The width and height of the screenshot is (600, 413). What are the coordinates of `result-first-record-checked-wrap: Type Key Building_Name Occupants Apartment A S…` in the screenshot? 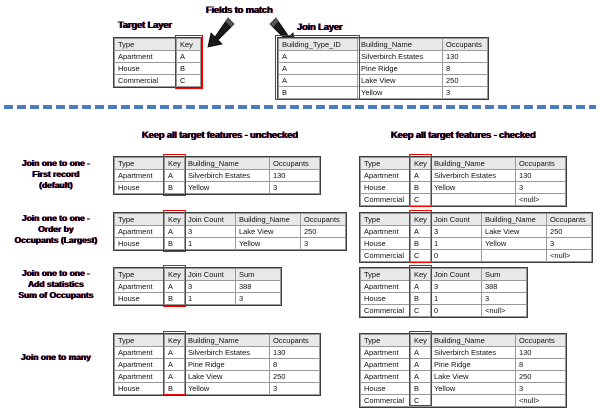 It's located at (463, 183).